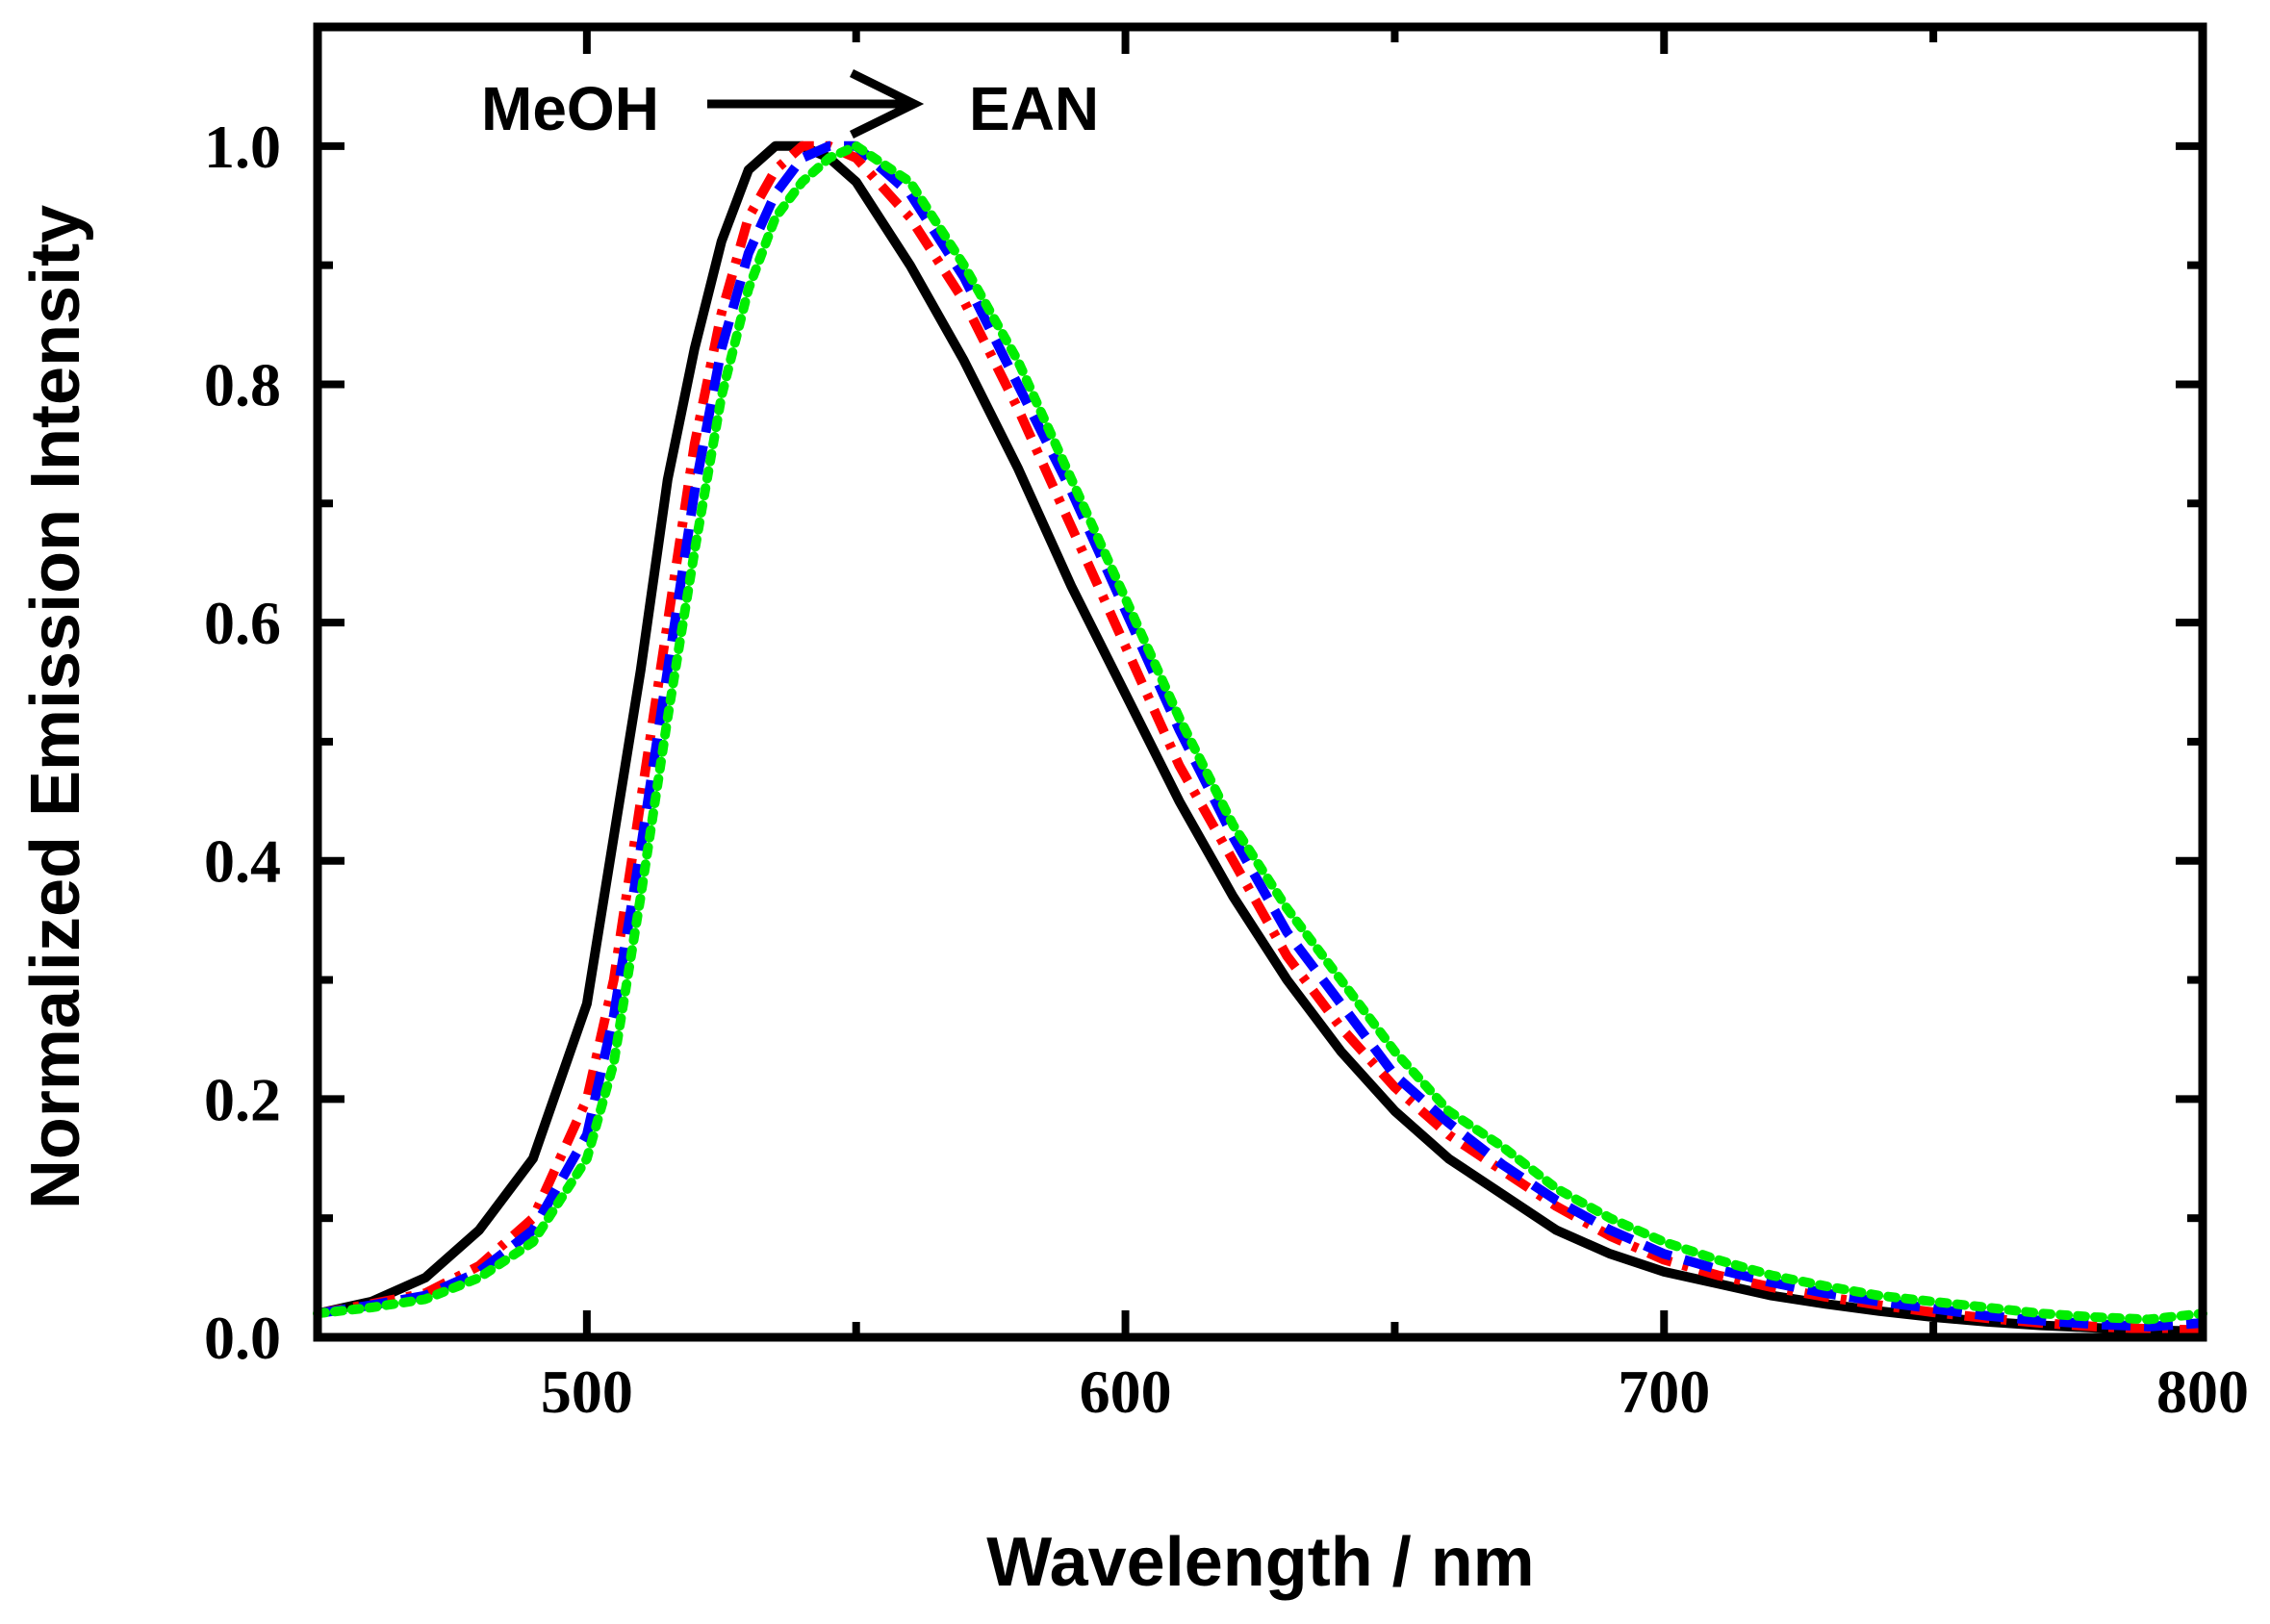  I want to click on y-tick-label: 0.6, so click(242, 623).